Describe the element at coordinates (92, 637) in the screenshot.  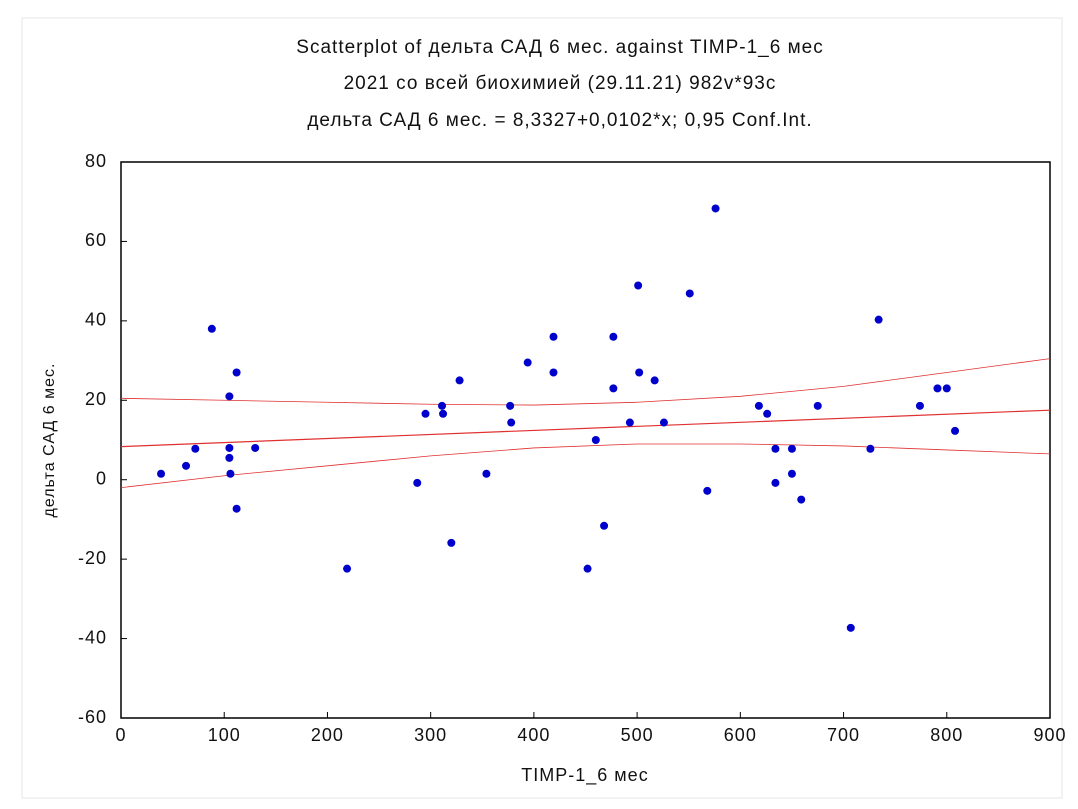
I see `y-tick-label: -40` at that location.